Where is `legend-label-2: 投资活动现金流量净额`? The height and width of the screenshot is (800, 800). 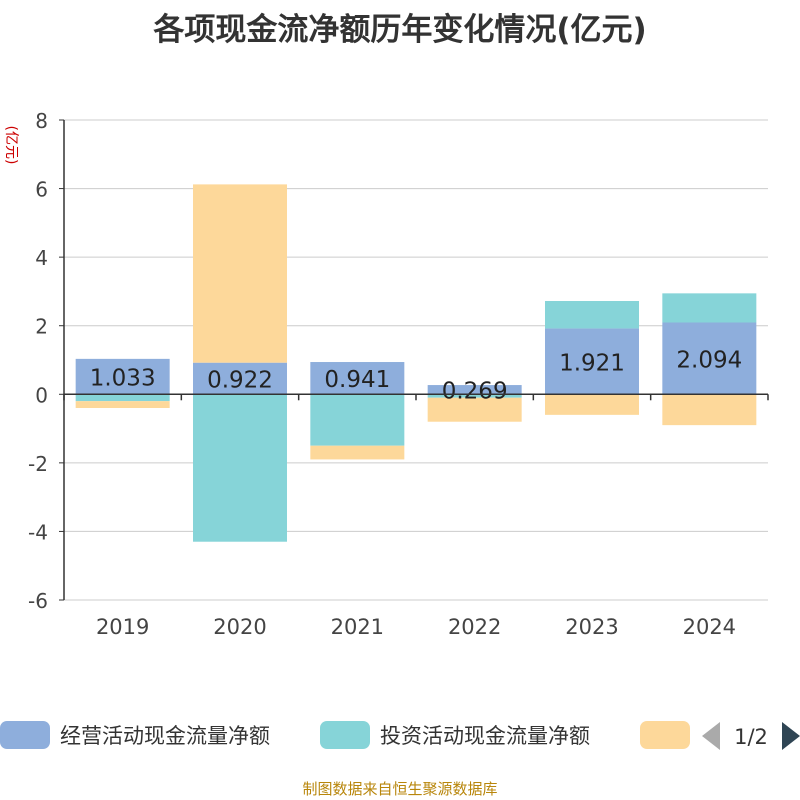
legend-label-2: 投资活动现金流量净额 is located at coordinates (485, 736).